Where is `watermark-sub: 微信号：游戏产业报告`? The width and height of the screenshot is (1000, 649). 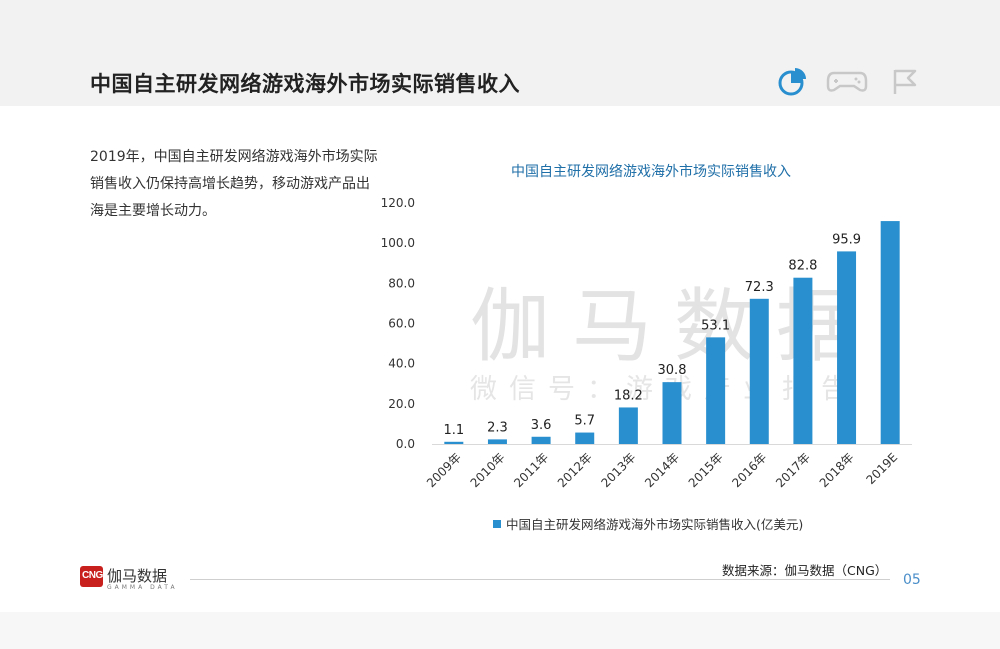 watermark-sub: 微信号：游戏产业报告 is located at coordinates (665, 386).